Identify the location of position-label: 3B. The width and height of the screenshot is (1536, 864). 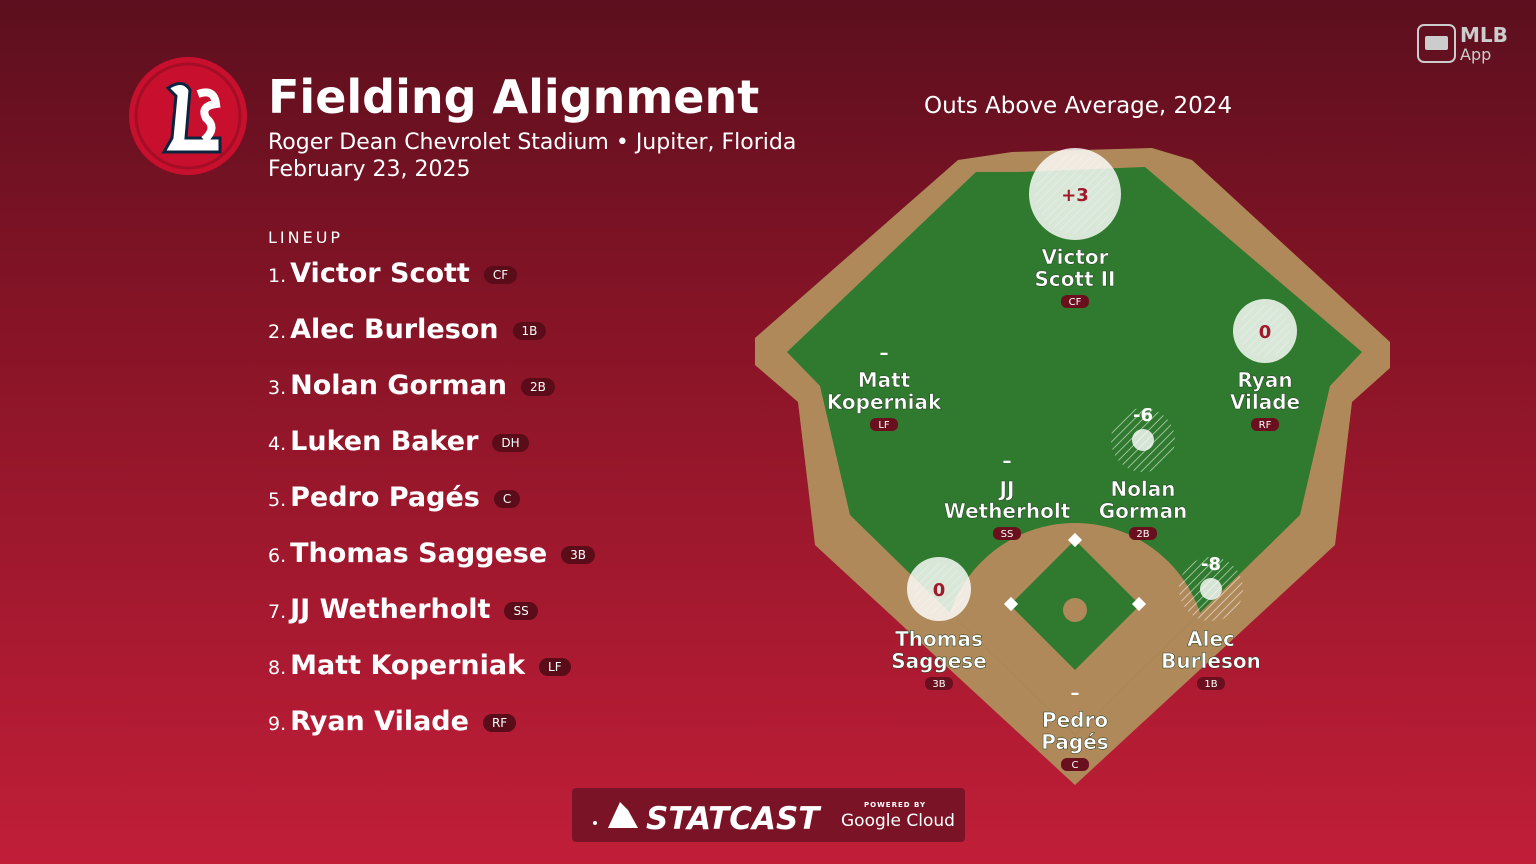
(938, 684).